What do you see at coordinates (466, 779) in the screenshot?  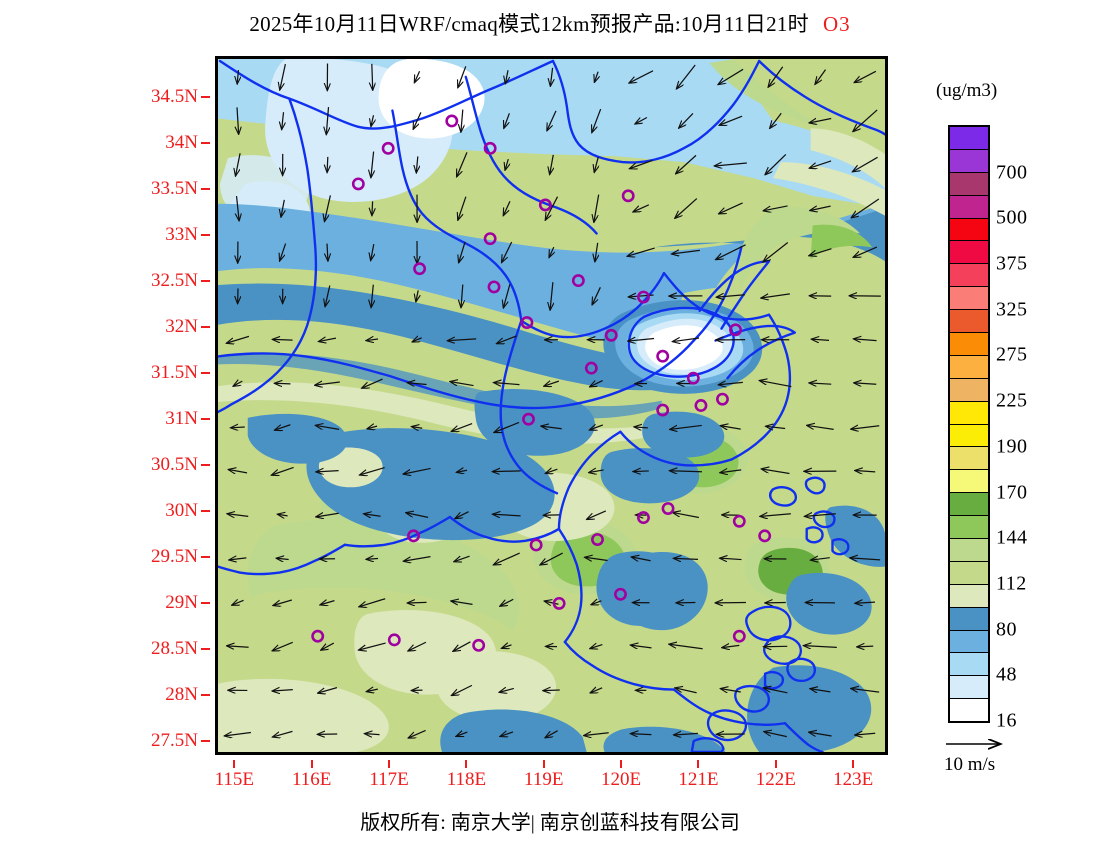 I see `lon-tick-label: 118E` at bounding box center [466, 779].